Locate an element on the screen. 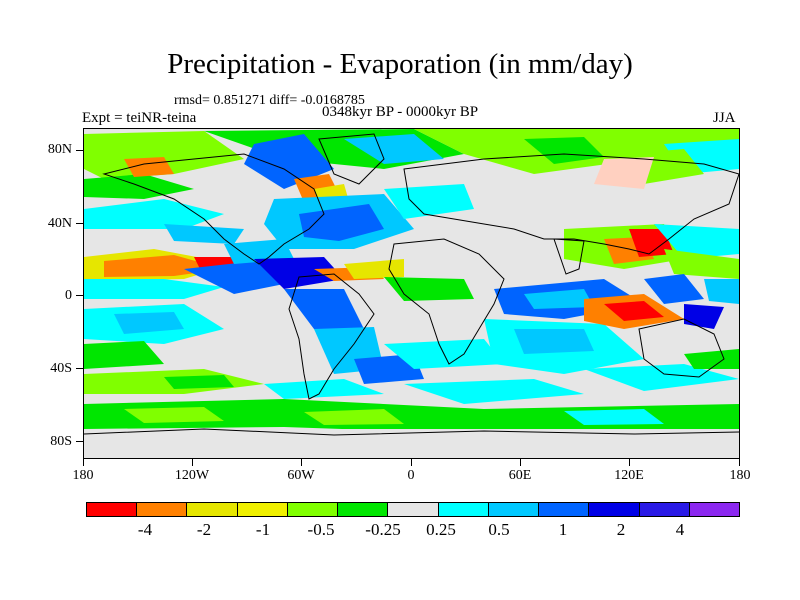 The height and width of the screenshot is (600, 800). lat-label-40s: 40S is located at coordinates (61, 368).